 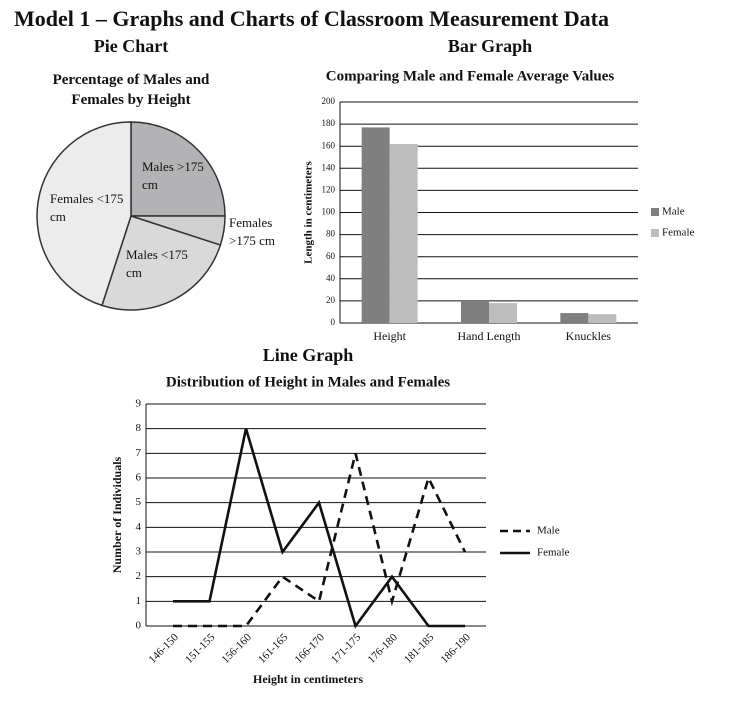 What do you see at coordinates (589, 336) in the screenshot?
I see `x-tick-label: Knuckles` at bounding box center [589, 336].